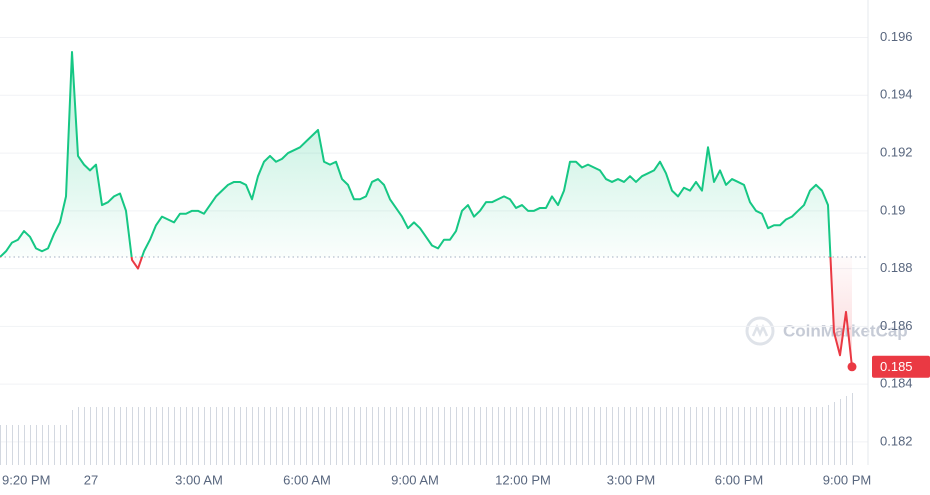 The width and height of the screenshot is (930, 495). I want to click on x-tick-label: 12:00 PM, so click(523, 479).